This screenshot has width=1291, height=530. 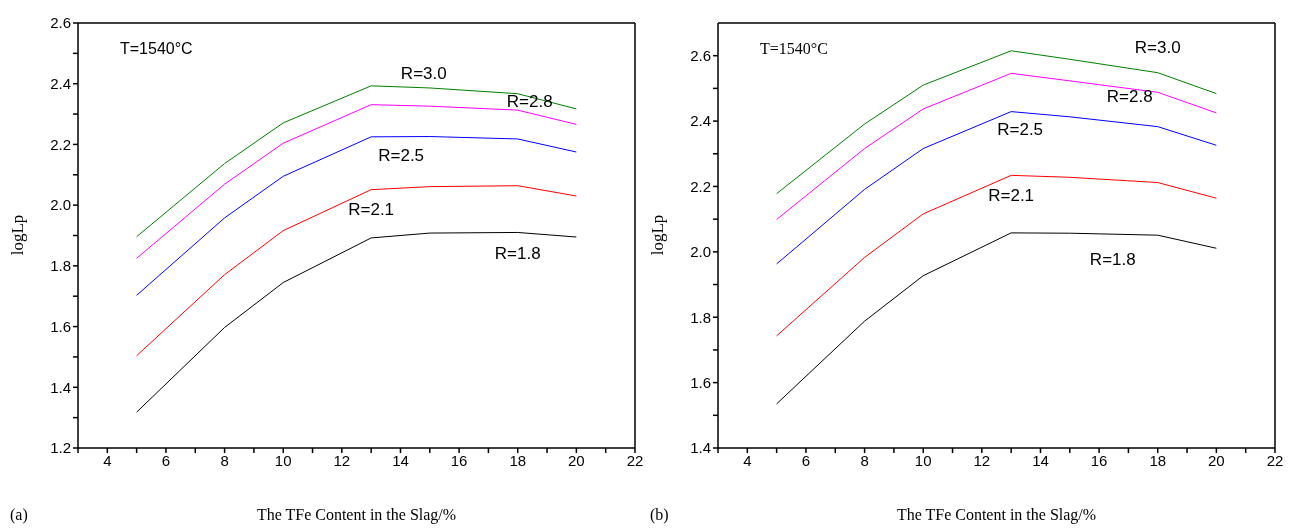 What do you see at coordinates (659, 515) in the screenshot?
I see `text: (b)` at bounding box center [659, 515].